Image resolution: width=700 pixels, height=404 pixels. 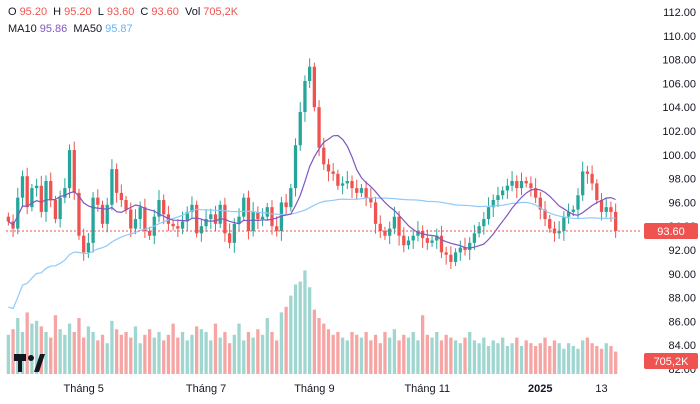 I want to click on low-value: 93.60, so click(x=120, y=12).